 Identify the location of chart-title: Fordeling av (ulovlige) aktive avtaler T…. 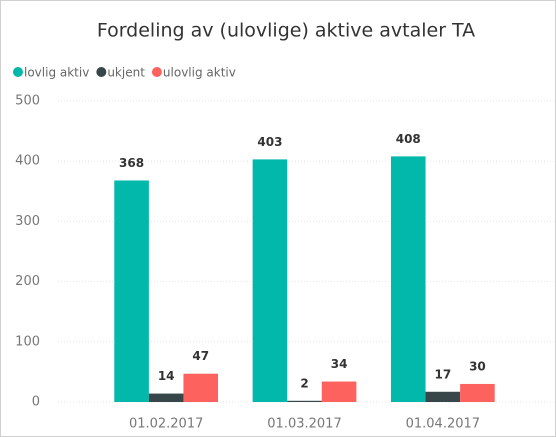
(286, 31).